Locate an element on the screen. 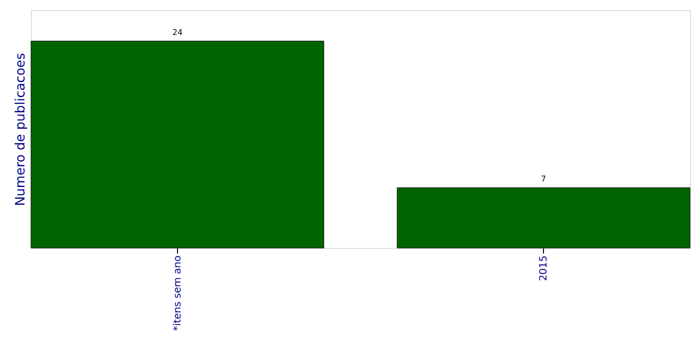  y-axis-title: Numero de publicacoes is located at coordinates (21, 129).